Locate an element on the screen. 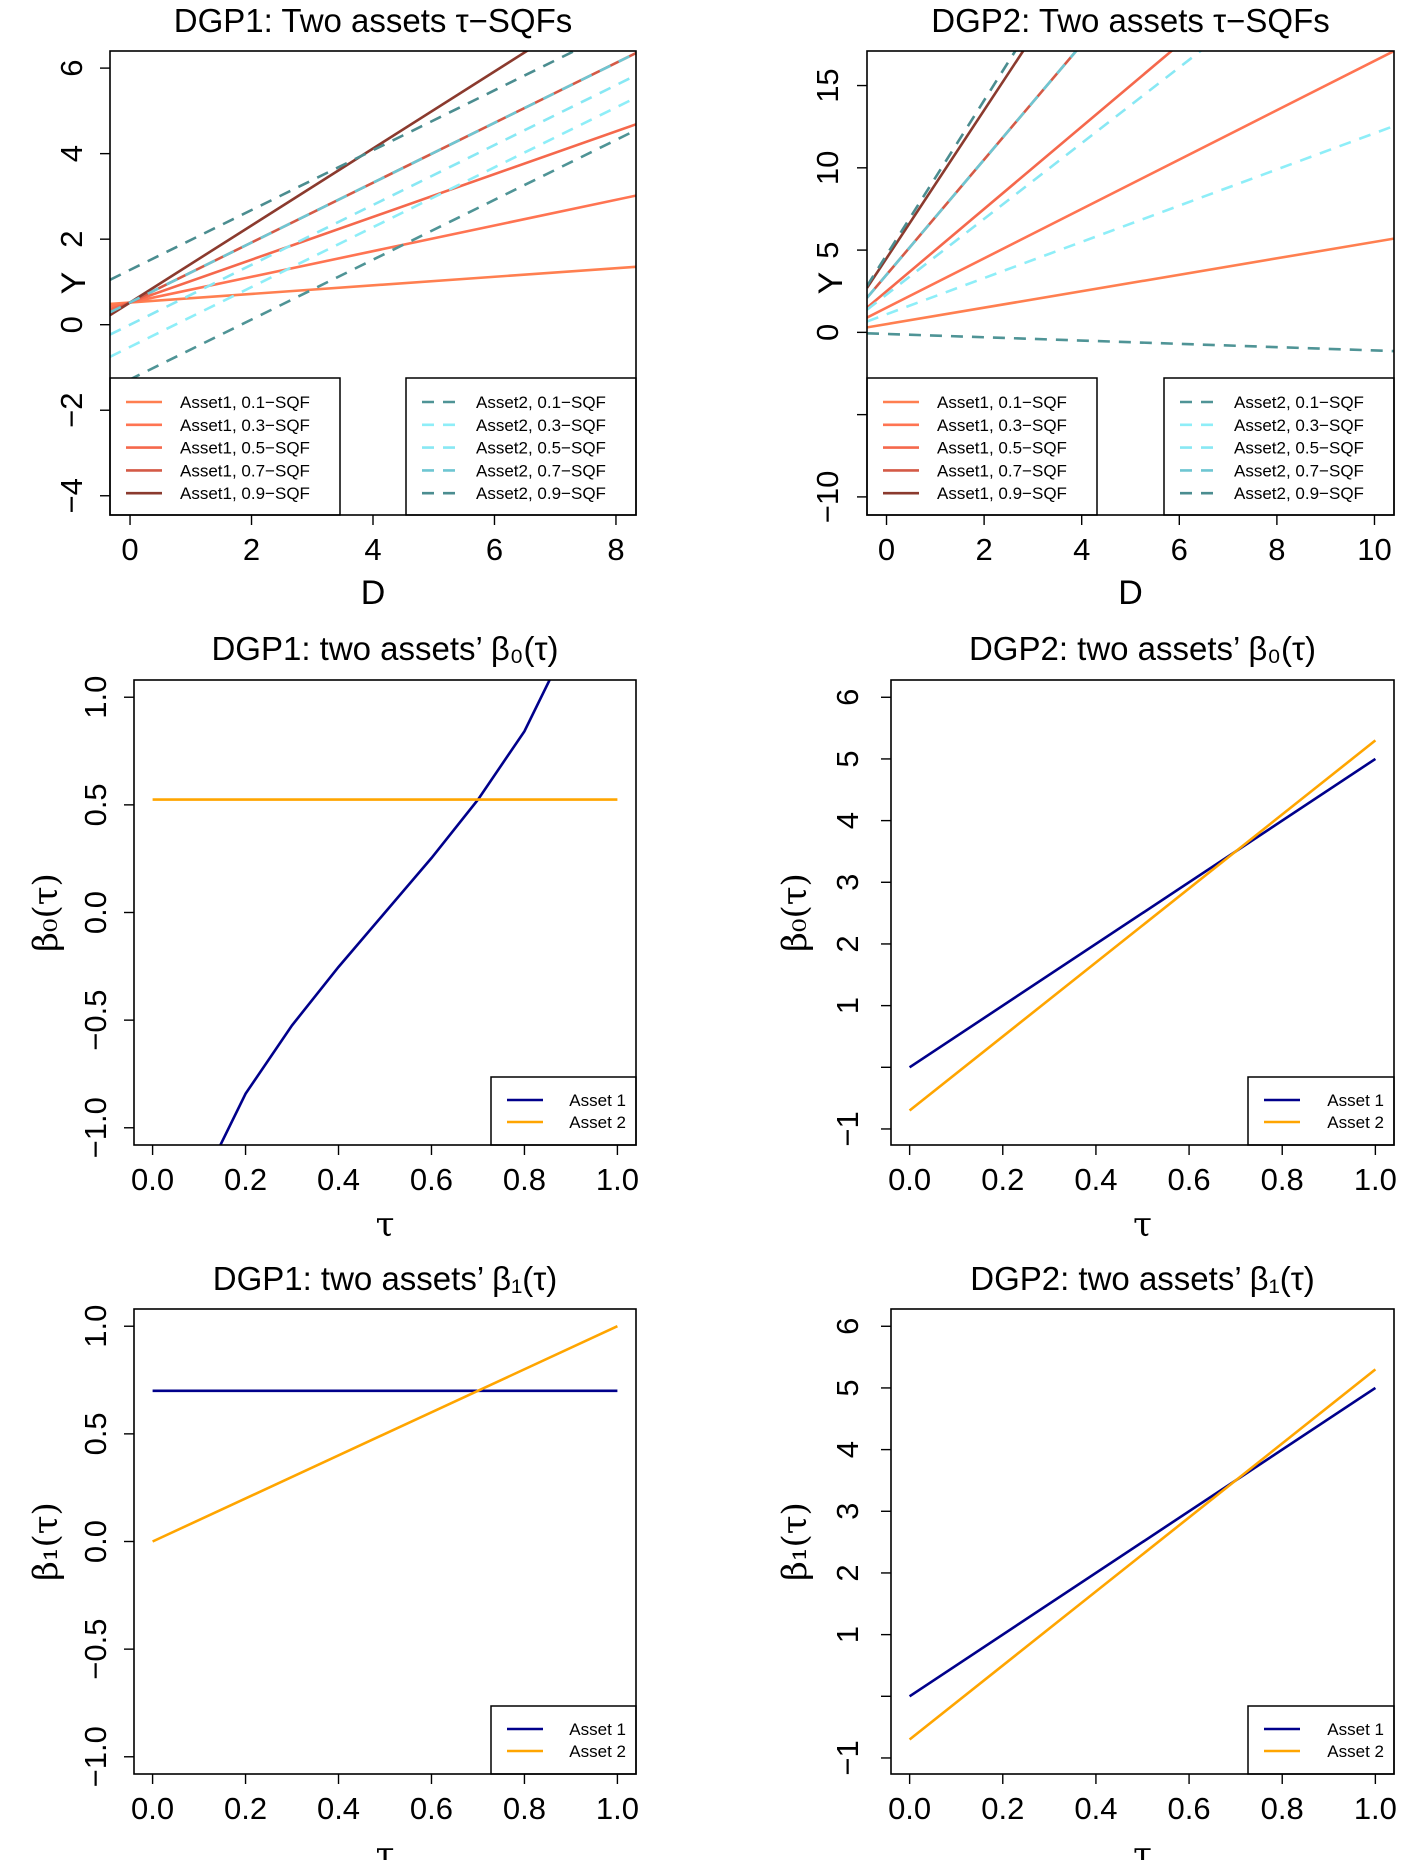 The height and width of the screenshot is (1860, 1410). x-tick-label: 6 is located at coordinates (1179, 549).